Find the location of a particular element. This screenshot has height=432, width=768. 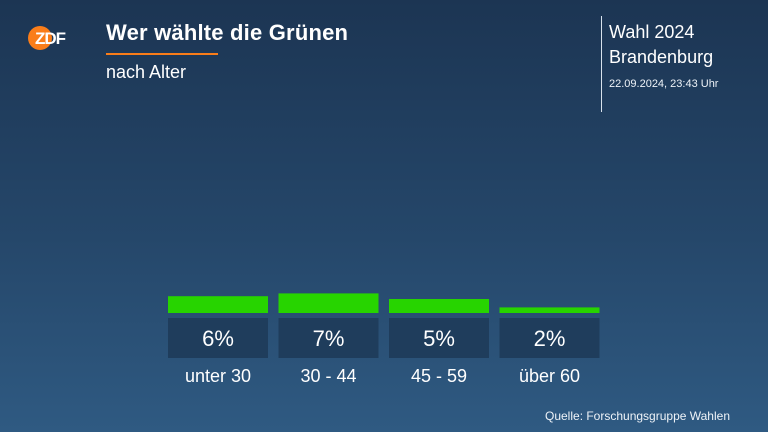

election-timestamp: 22.09.2024, 23:43 Uhr is located at coordinates (664, 84).